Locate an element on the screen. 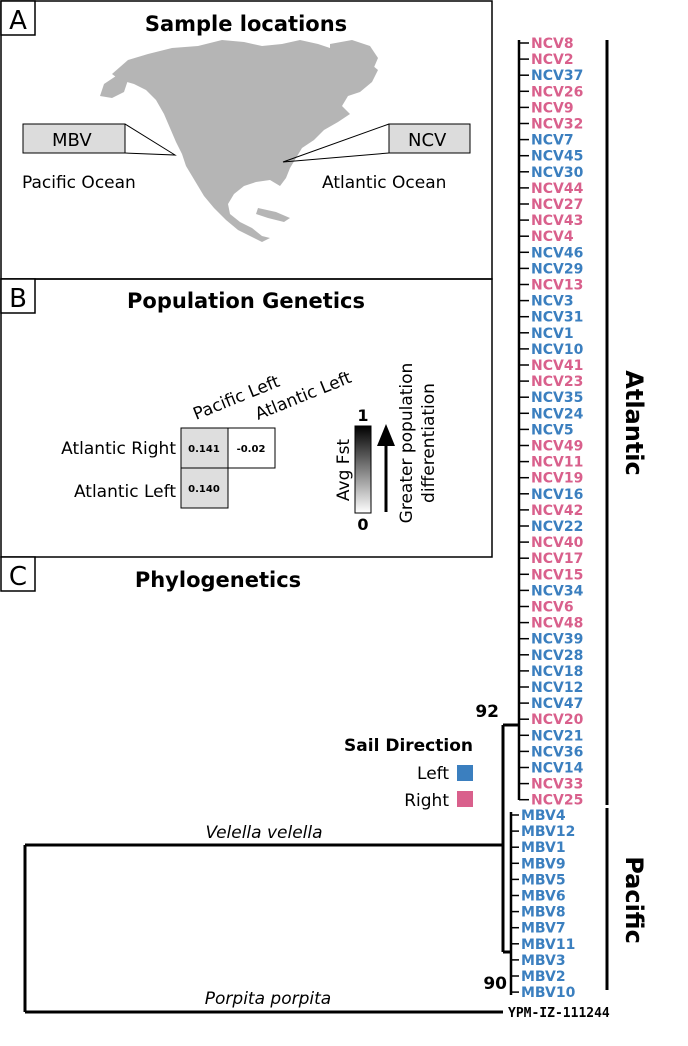 This screenshot has height=1046, width=688. ncv-leaf-label: NCV35 is located at coordinates (557, 398).